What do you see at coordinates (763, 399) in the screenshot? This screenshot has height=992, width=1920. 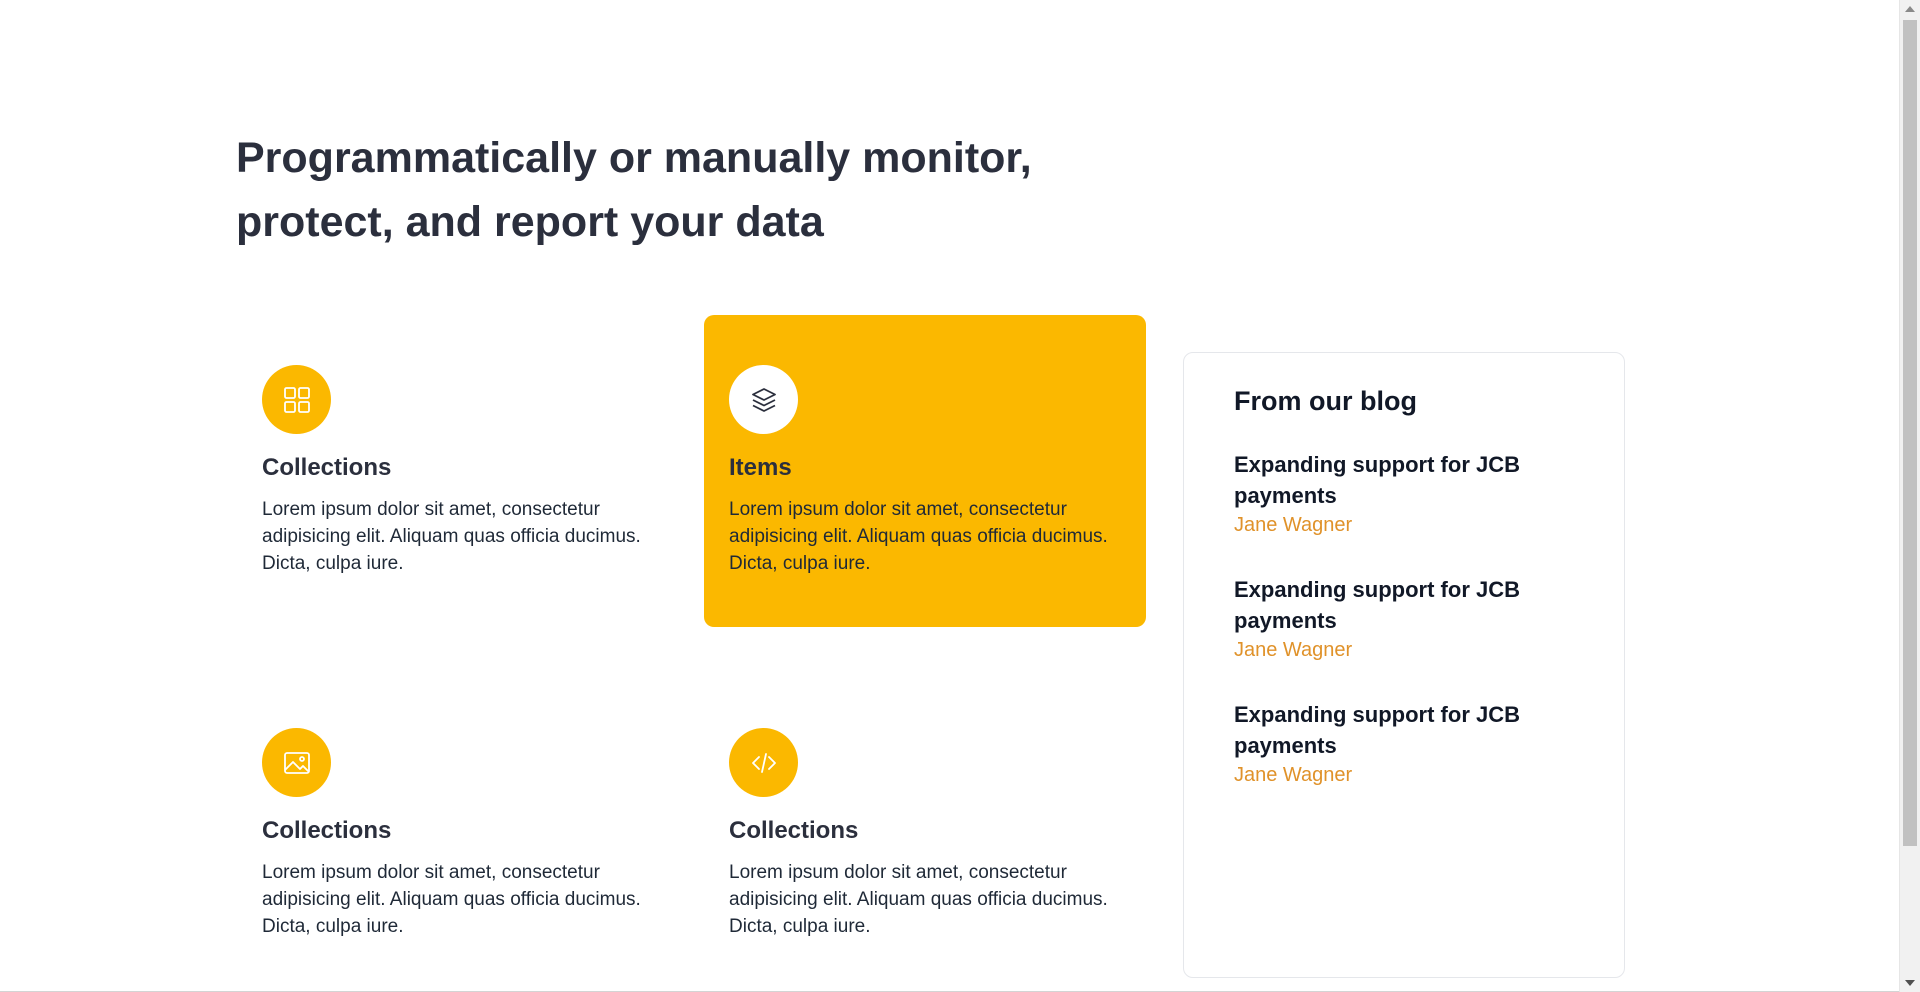 I see `layers-icon` at bounding box center [763, 399].